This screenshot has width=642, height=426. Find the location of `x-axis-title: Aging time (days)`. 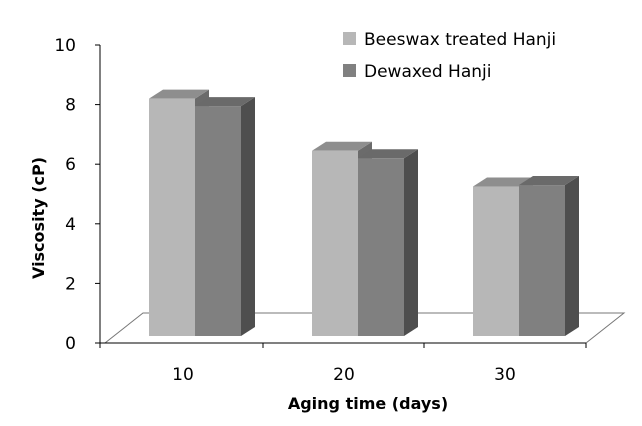

x-axis-title: Aging time (days) is located at coordinates (368, 403).